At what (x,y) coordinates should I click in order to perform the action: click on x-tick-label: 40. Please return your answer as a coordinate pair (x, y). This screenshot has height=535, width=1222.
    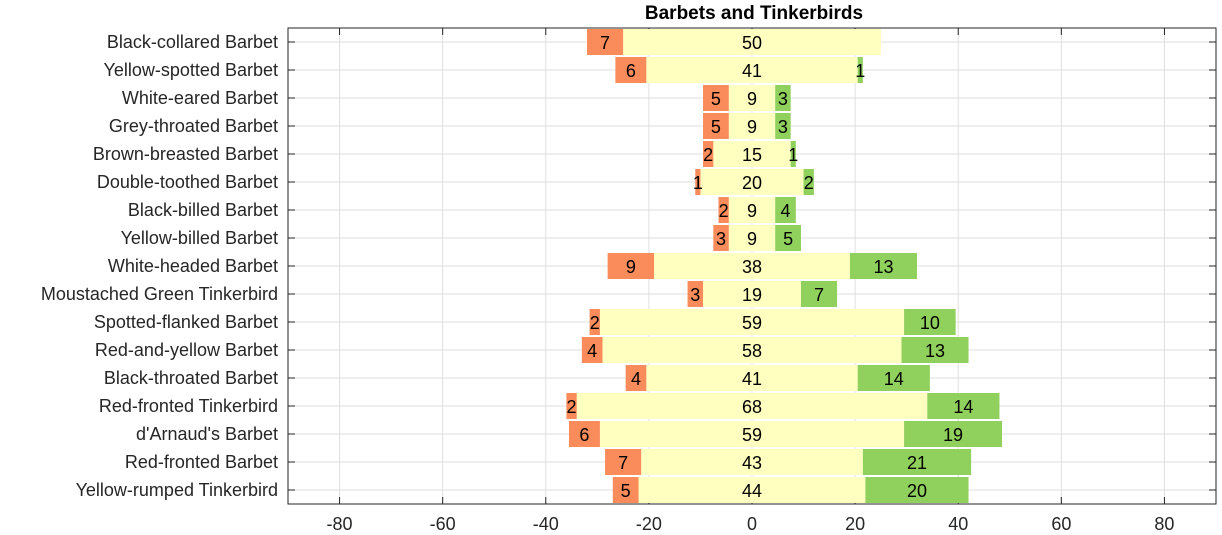
    Looking at the image, I should click on (958, 524).